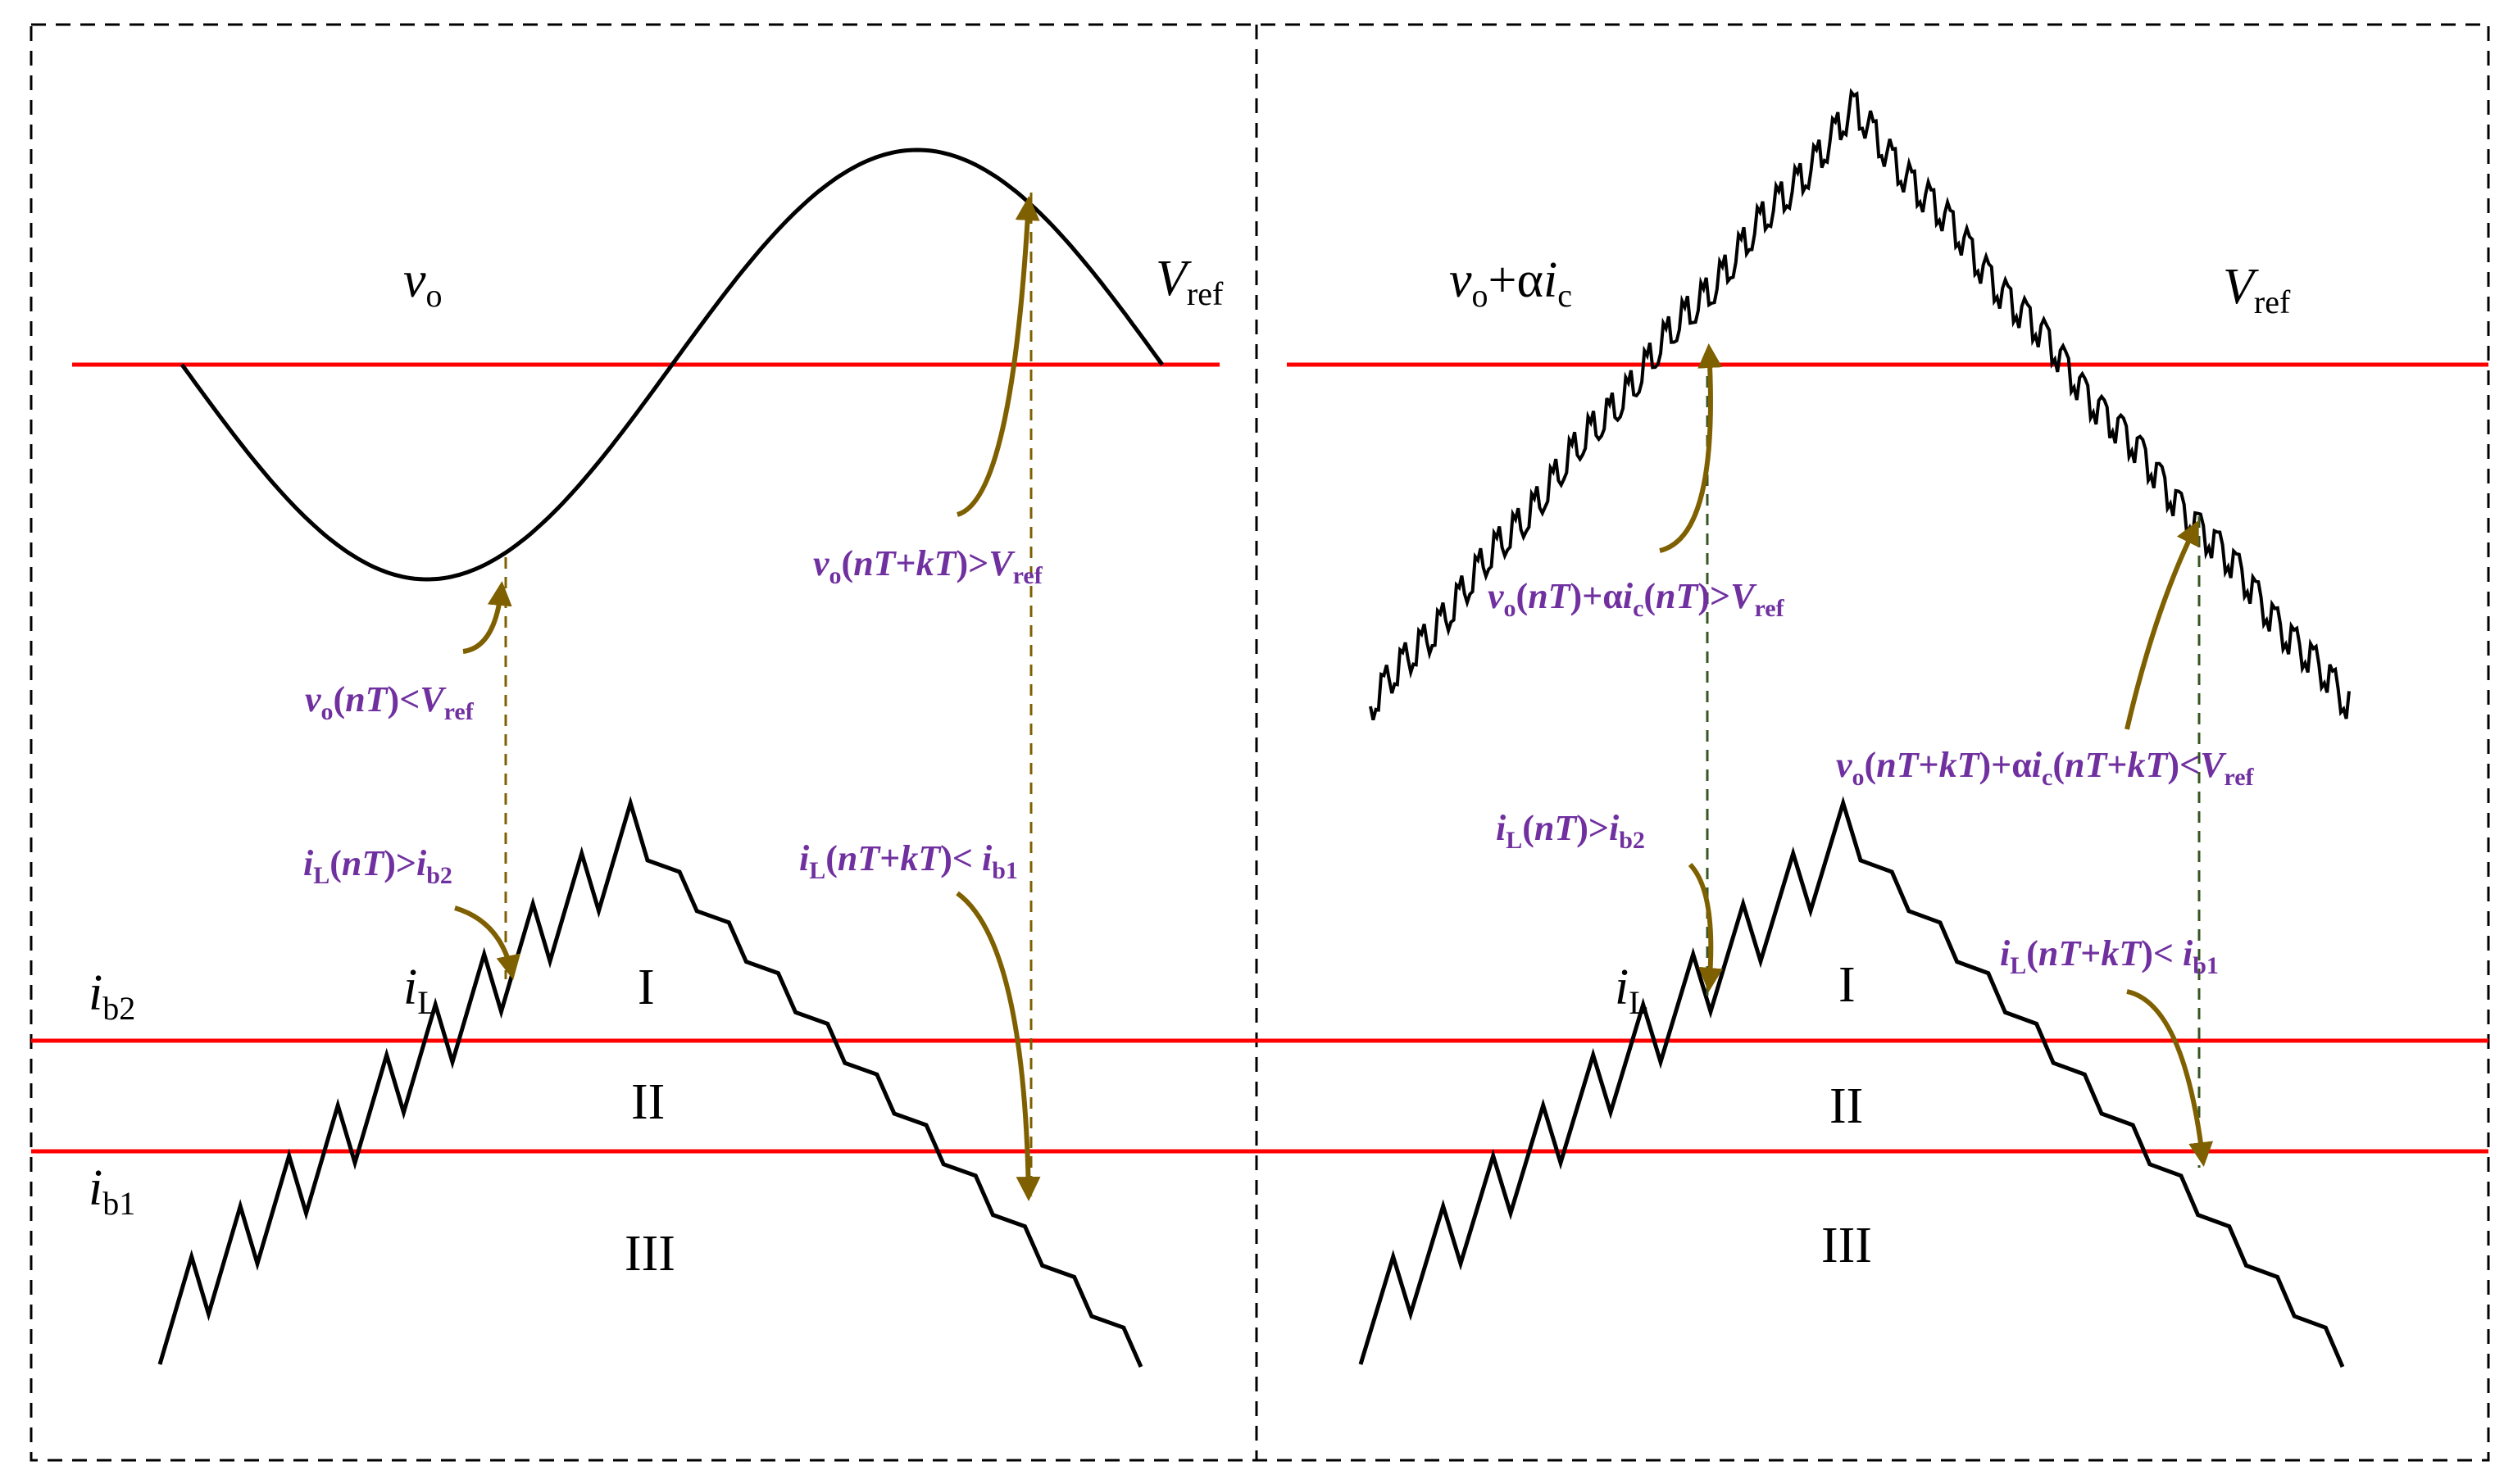 The width and height of the screenshot is (2504, 1484). Describe the element at coordinates (2109, 956) in the screenshot. I see `cond-il-lt-right: iL(nT+kT)< ib1` at that location.